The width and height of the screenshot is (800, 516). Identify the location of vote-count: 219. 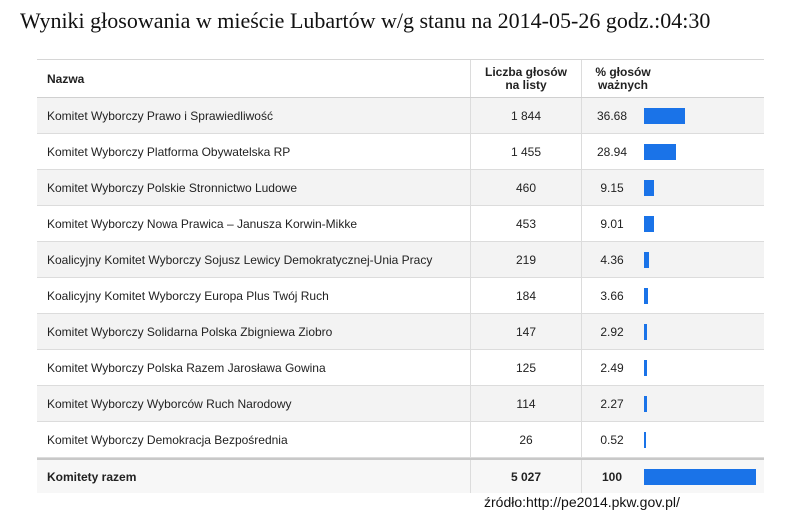
(526, 259).